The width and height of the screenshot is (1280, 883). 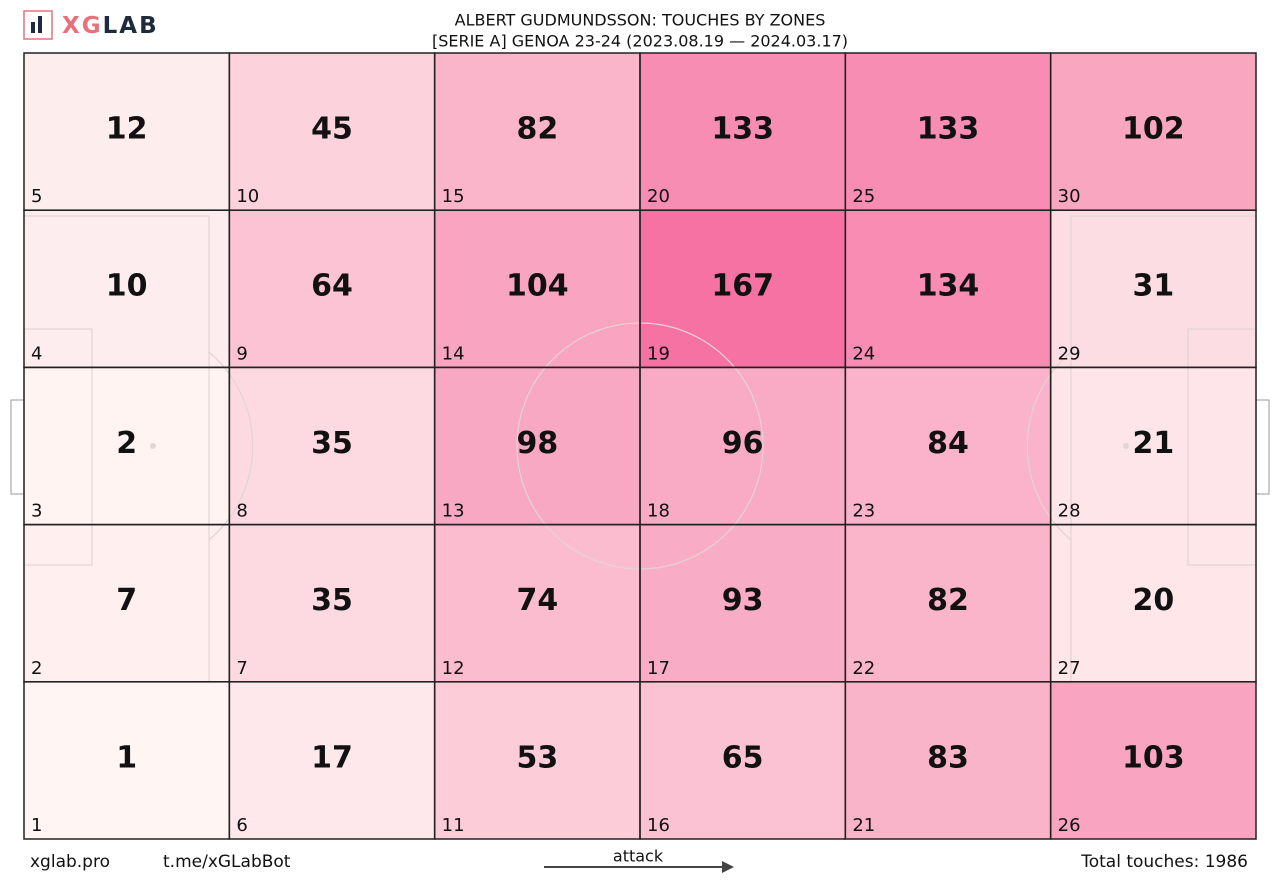 What do you see at coordinates (227, 862) in the screenshot?
I see `bot-link: t.me/xGLabBot` at bounding box center [227, 862].